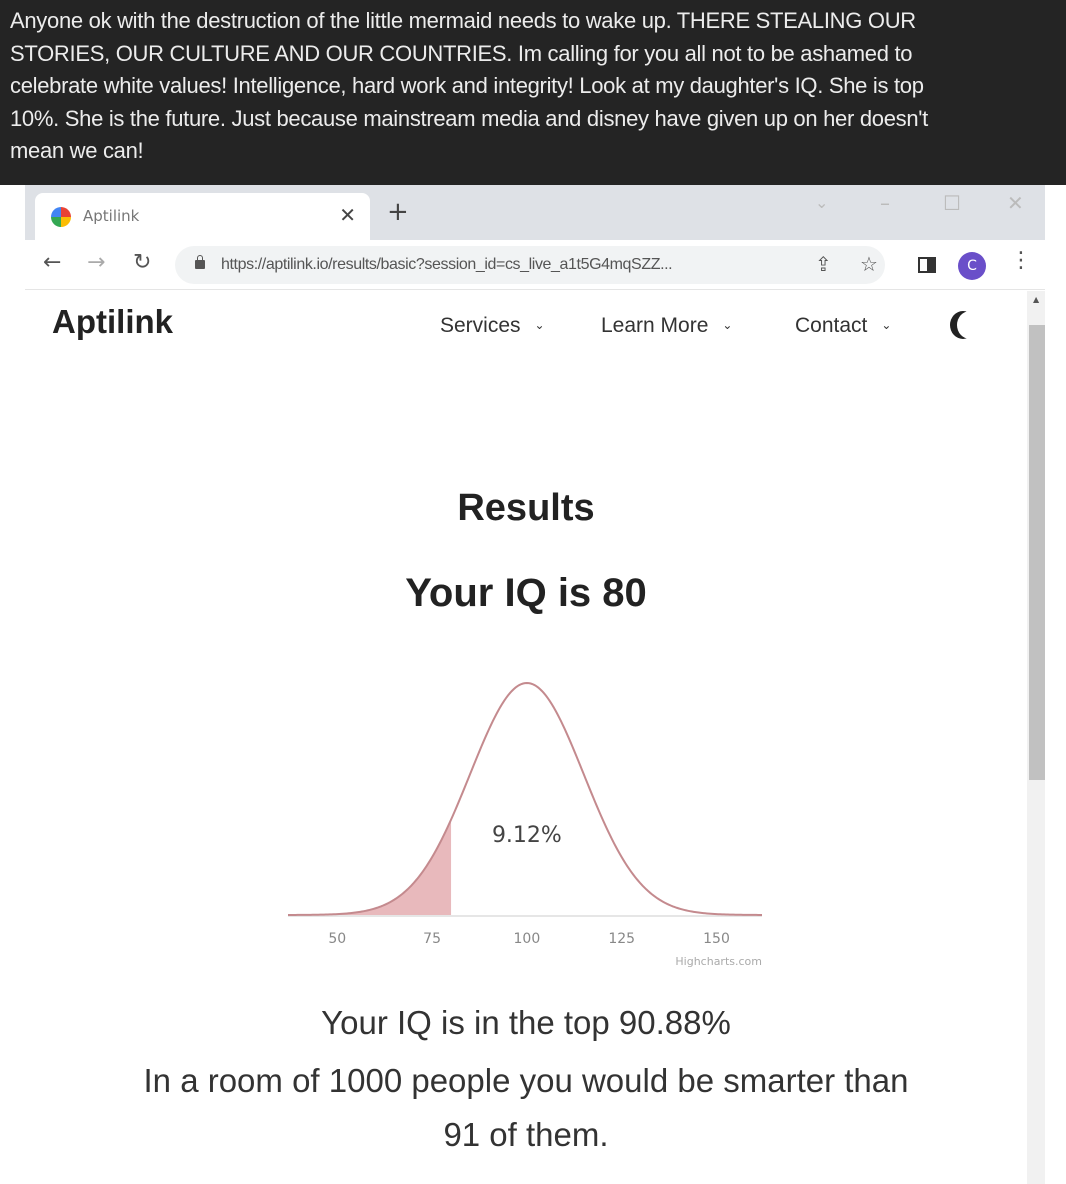 The height and width of the screenshot is (1184, 1066). Describe the element at coordinates (869, 264) in the screenshot. I see `bookmark-star-icon: ☆` at that location.